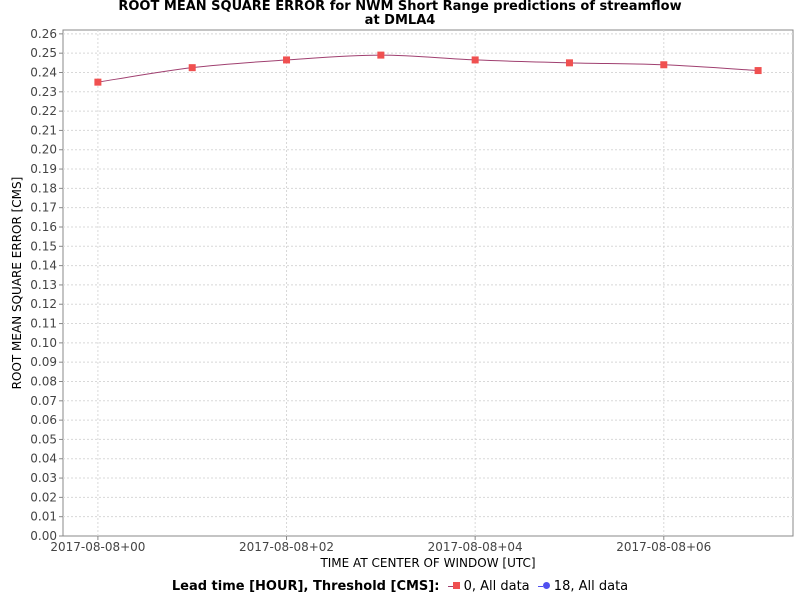 The width and height of the screenshot is (800, 600). What do you see at coordinates (43, 459) in the screenshot?
I see `y-tick-label: 0.04` at bounding box center [43, 459].